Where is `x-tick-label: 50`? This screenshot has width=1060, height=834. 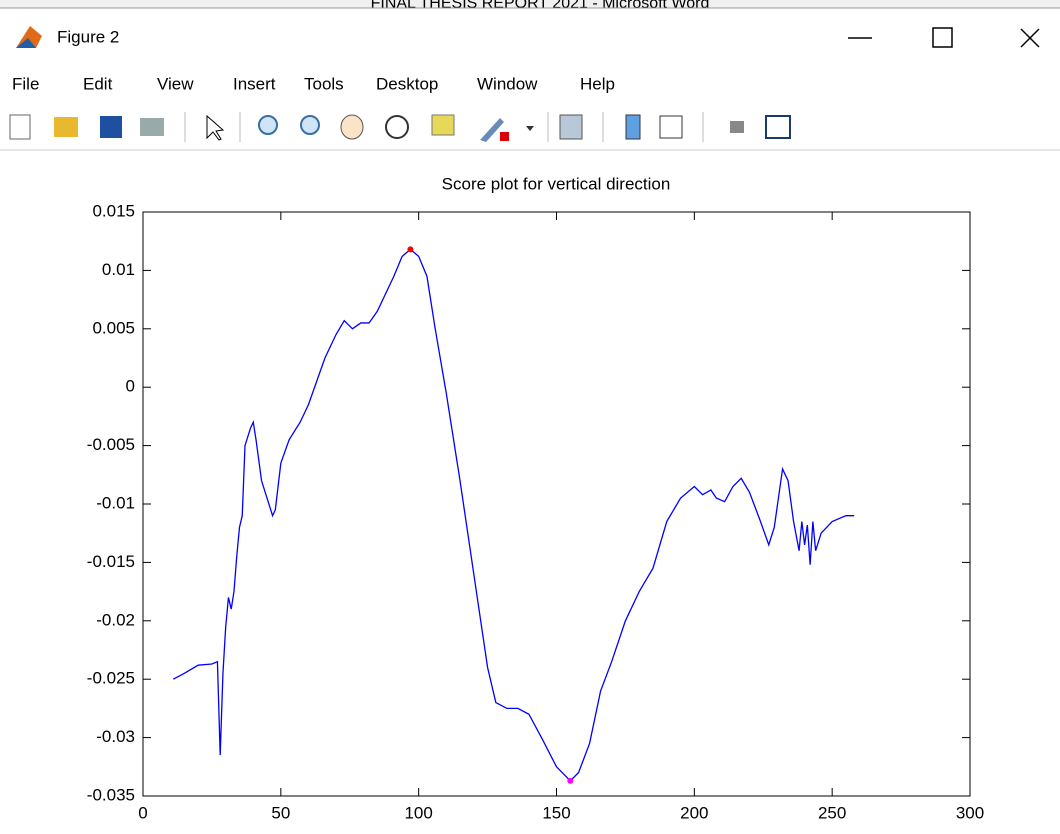
x-tick-label: 50 is located at coordinates (280, 812).